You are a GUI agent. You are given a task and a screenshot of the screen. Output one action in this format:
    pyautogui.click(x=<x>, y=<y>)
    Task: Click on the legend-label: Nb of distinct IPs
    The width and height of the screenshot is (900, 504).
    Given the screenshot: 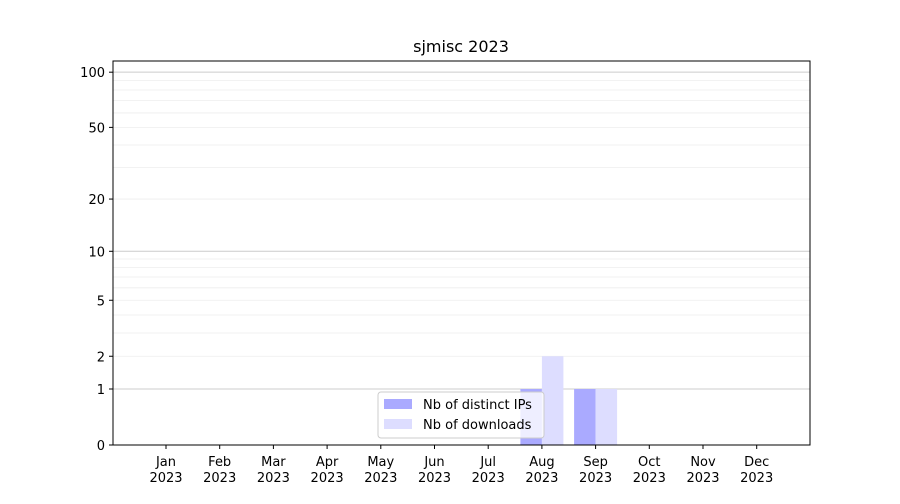 What is the action you would take?
    pyautogui.click(x=477, y=405)
    